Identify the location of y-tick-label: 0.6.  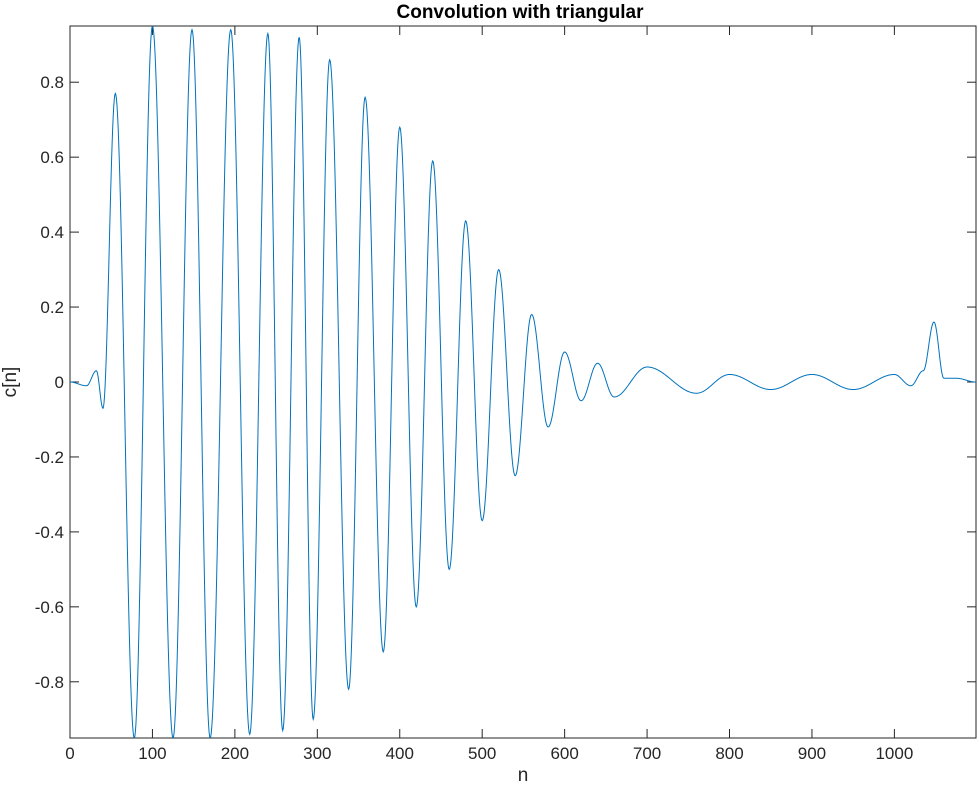
(52, 157).